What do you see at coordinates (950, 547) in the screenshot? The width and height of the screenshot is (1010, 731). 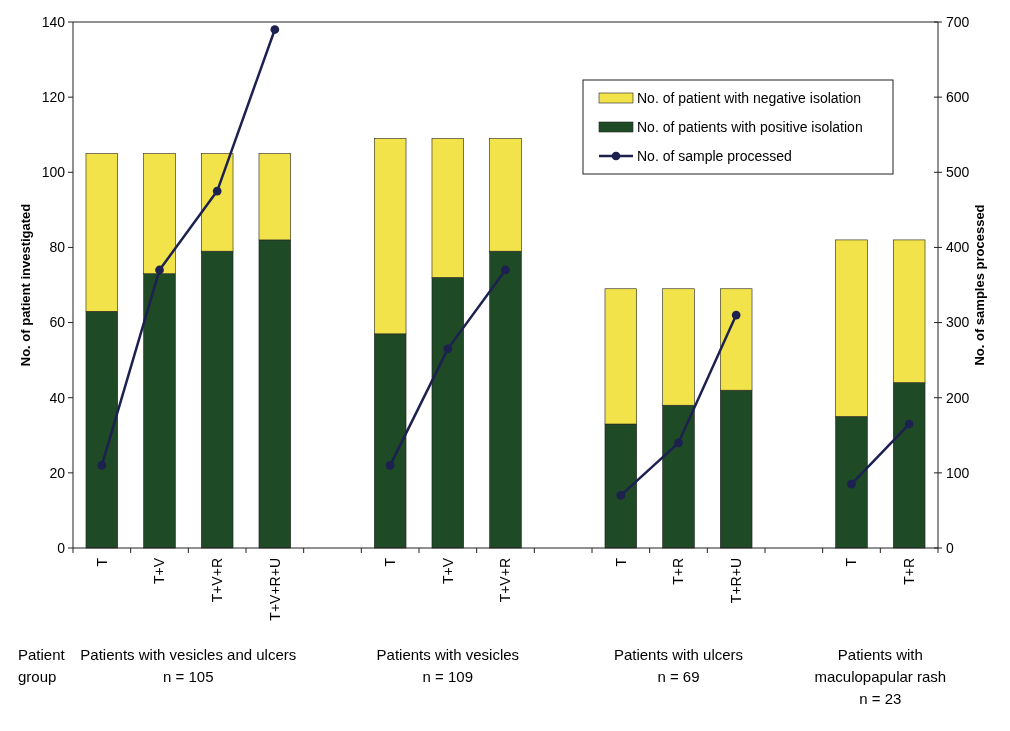 I see `y2-tick-label: 0` at bounding box center [950, 547].